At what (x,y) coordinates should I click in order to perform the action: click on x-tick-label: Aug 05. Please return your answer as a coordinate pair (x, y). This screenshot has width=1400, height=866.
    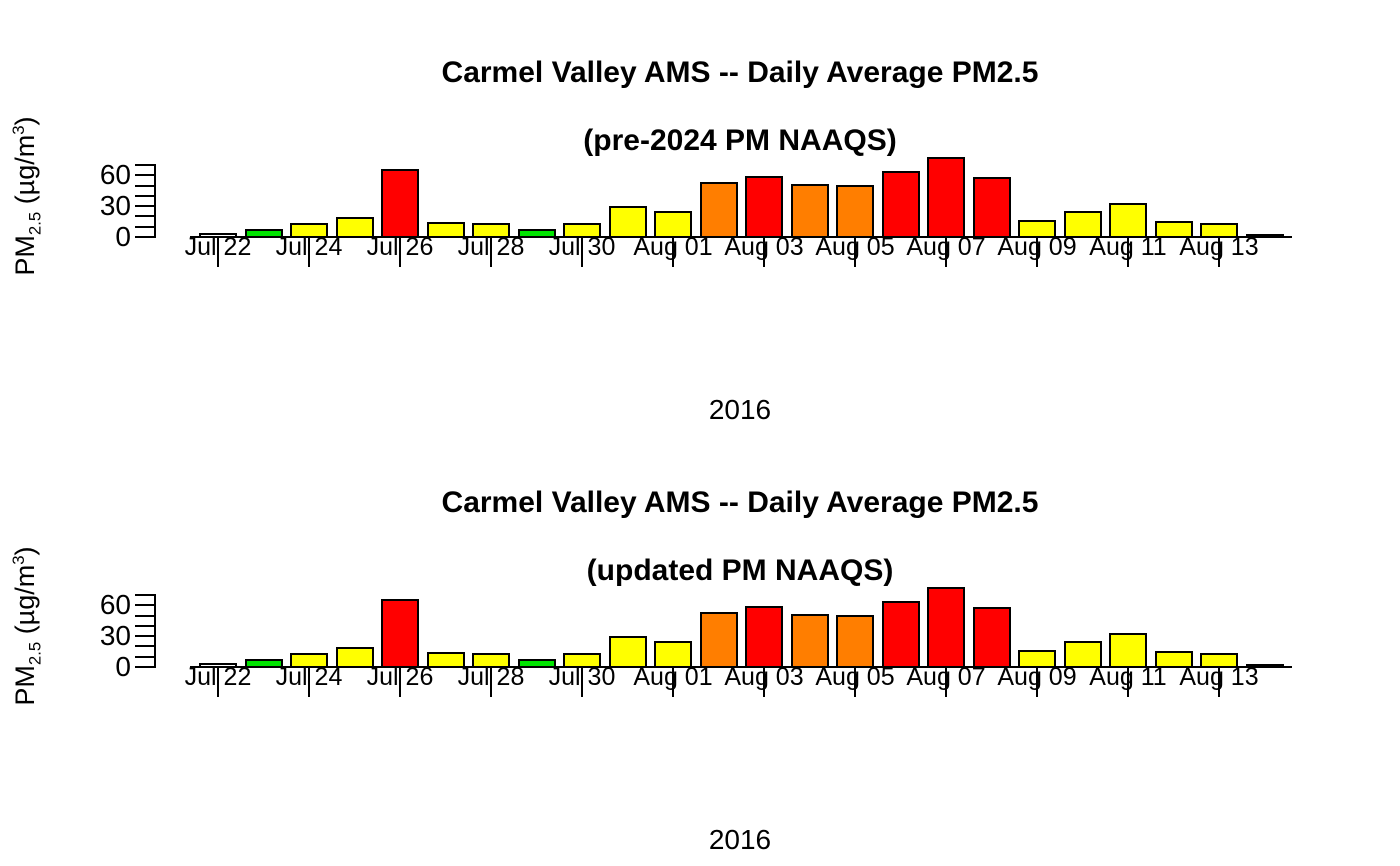
    Looking at the image, I should click on (855, 677).